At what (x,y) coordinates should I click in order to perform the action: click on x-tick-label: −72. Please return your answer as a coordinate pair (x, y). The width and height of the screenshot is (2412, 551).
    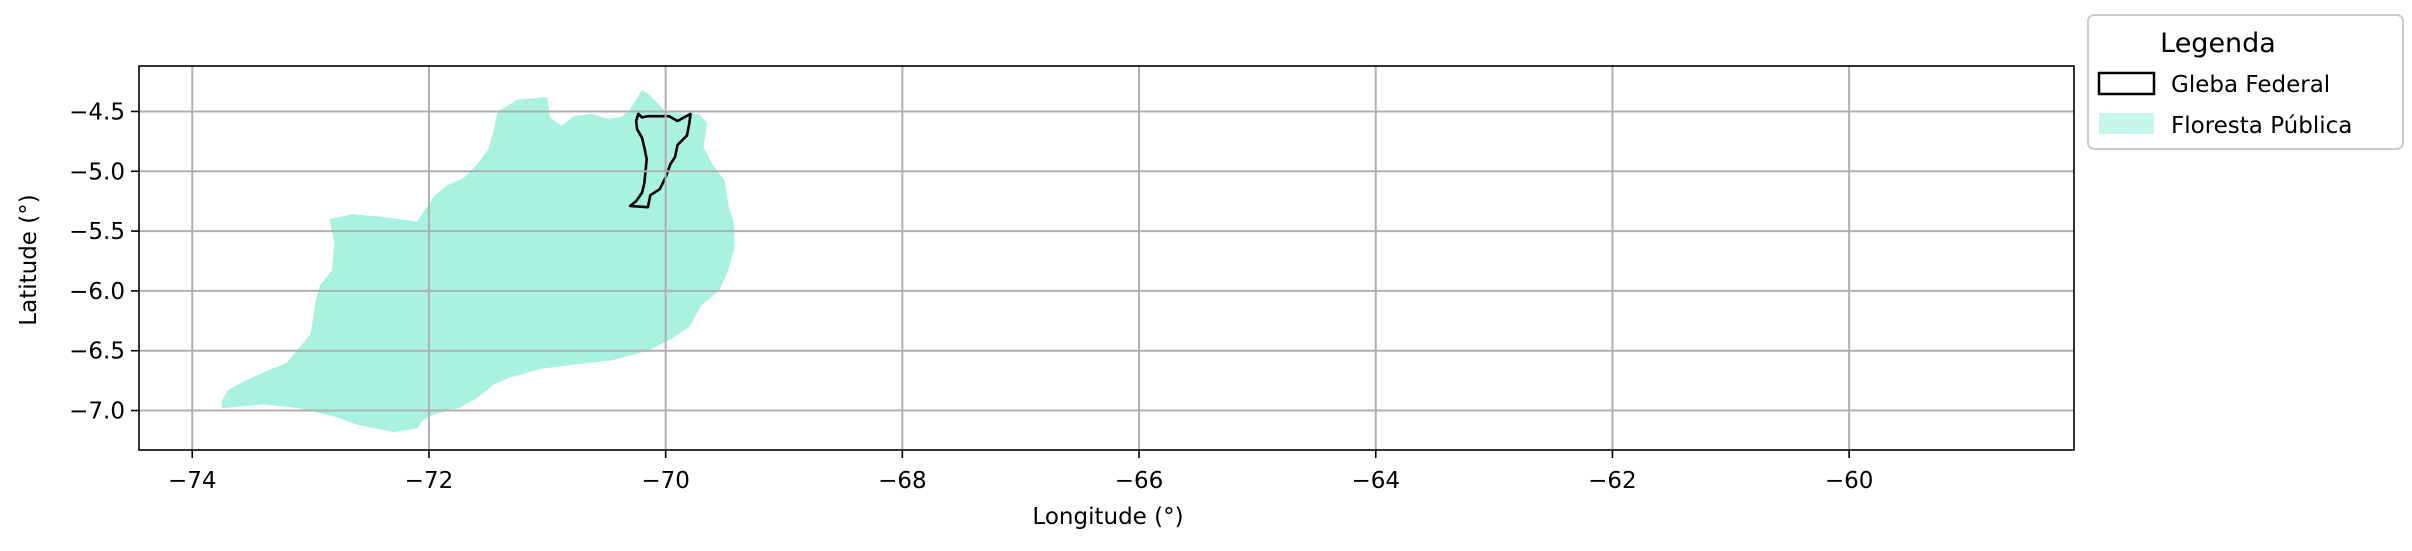
    Looking at the image, I should click on (429, 481).